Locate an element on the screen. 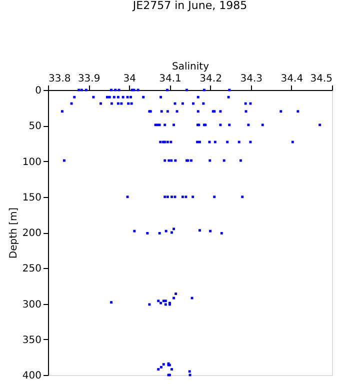 Image resolution: width=346 pixels, height=384 pixels. x-tick-label: 34.2 is located at coordinates (211, 79).